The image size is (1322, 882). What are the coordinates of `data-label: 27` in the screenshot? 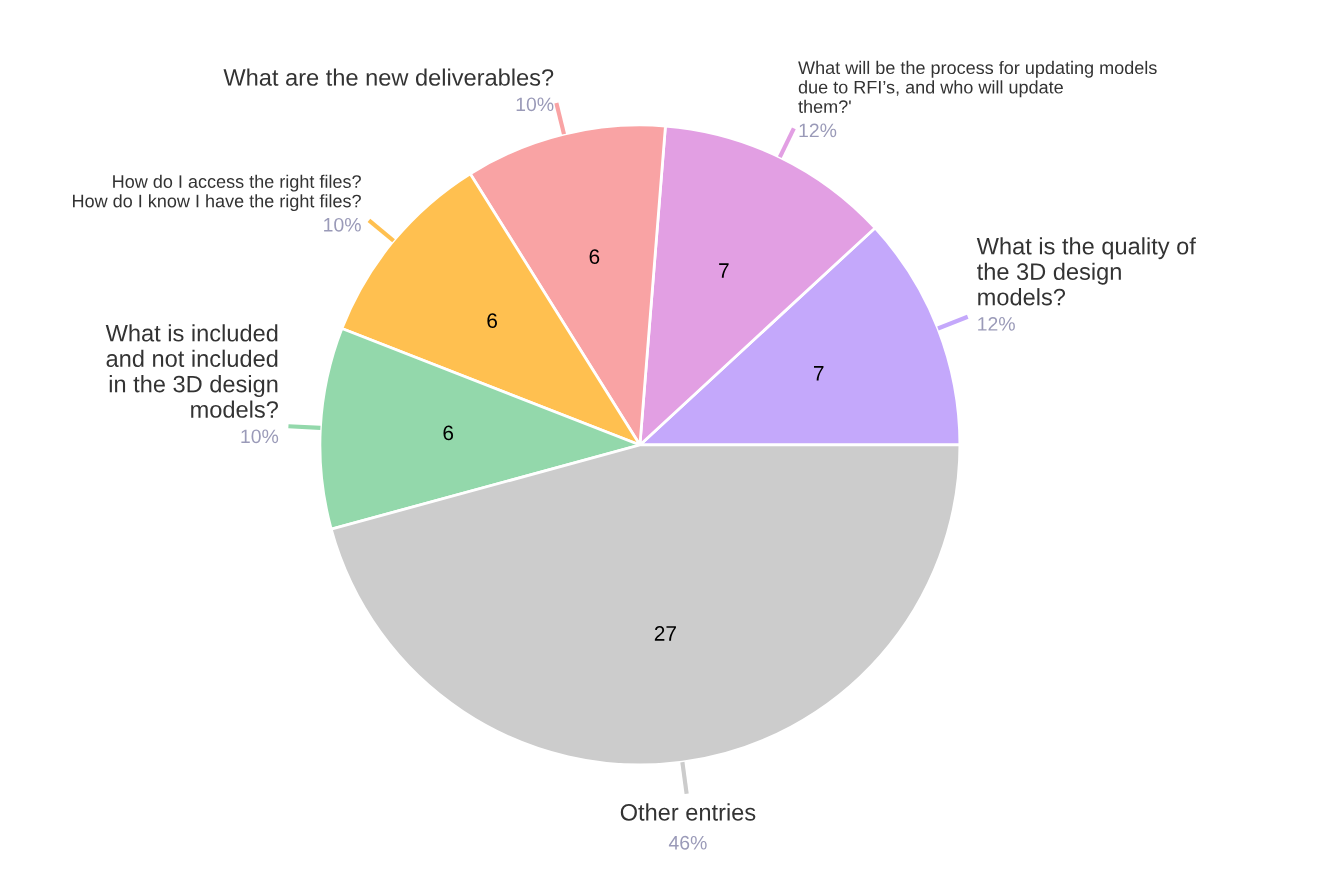 It's located at (665, 633).